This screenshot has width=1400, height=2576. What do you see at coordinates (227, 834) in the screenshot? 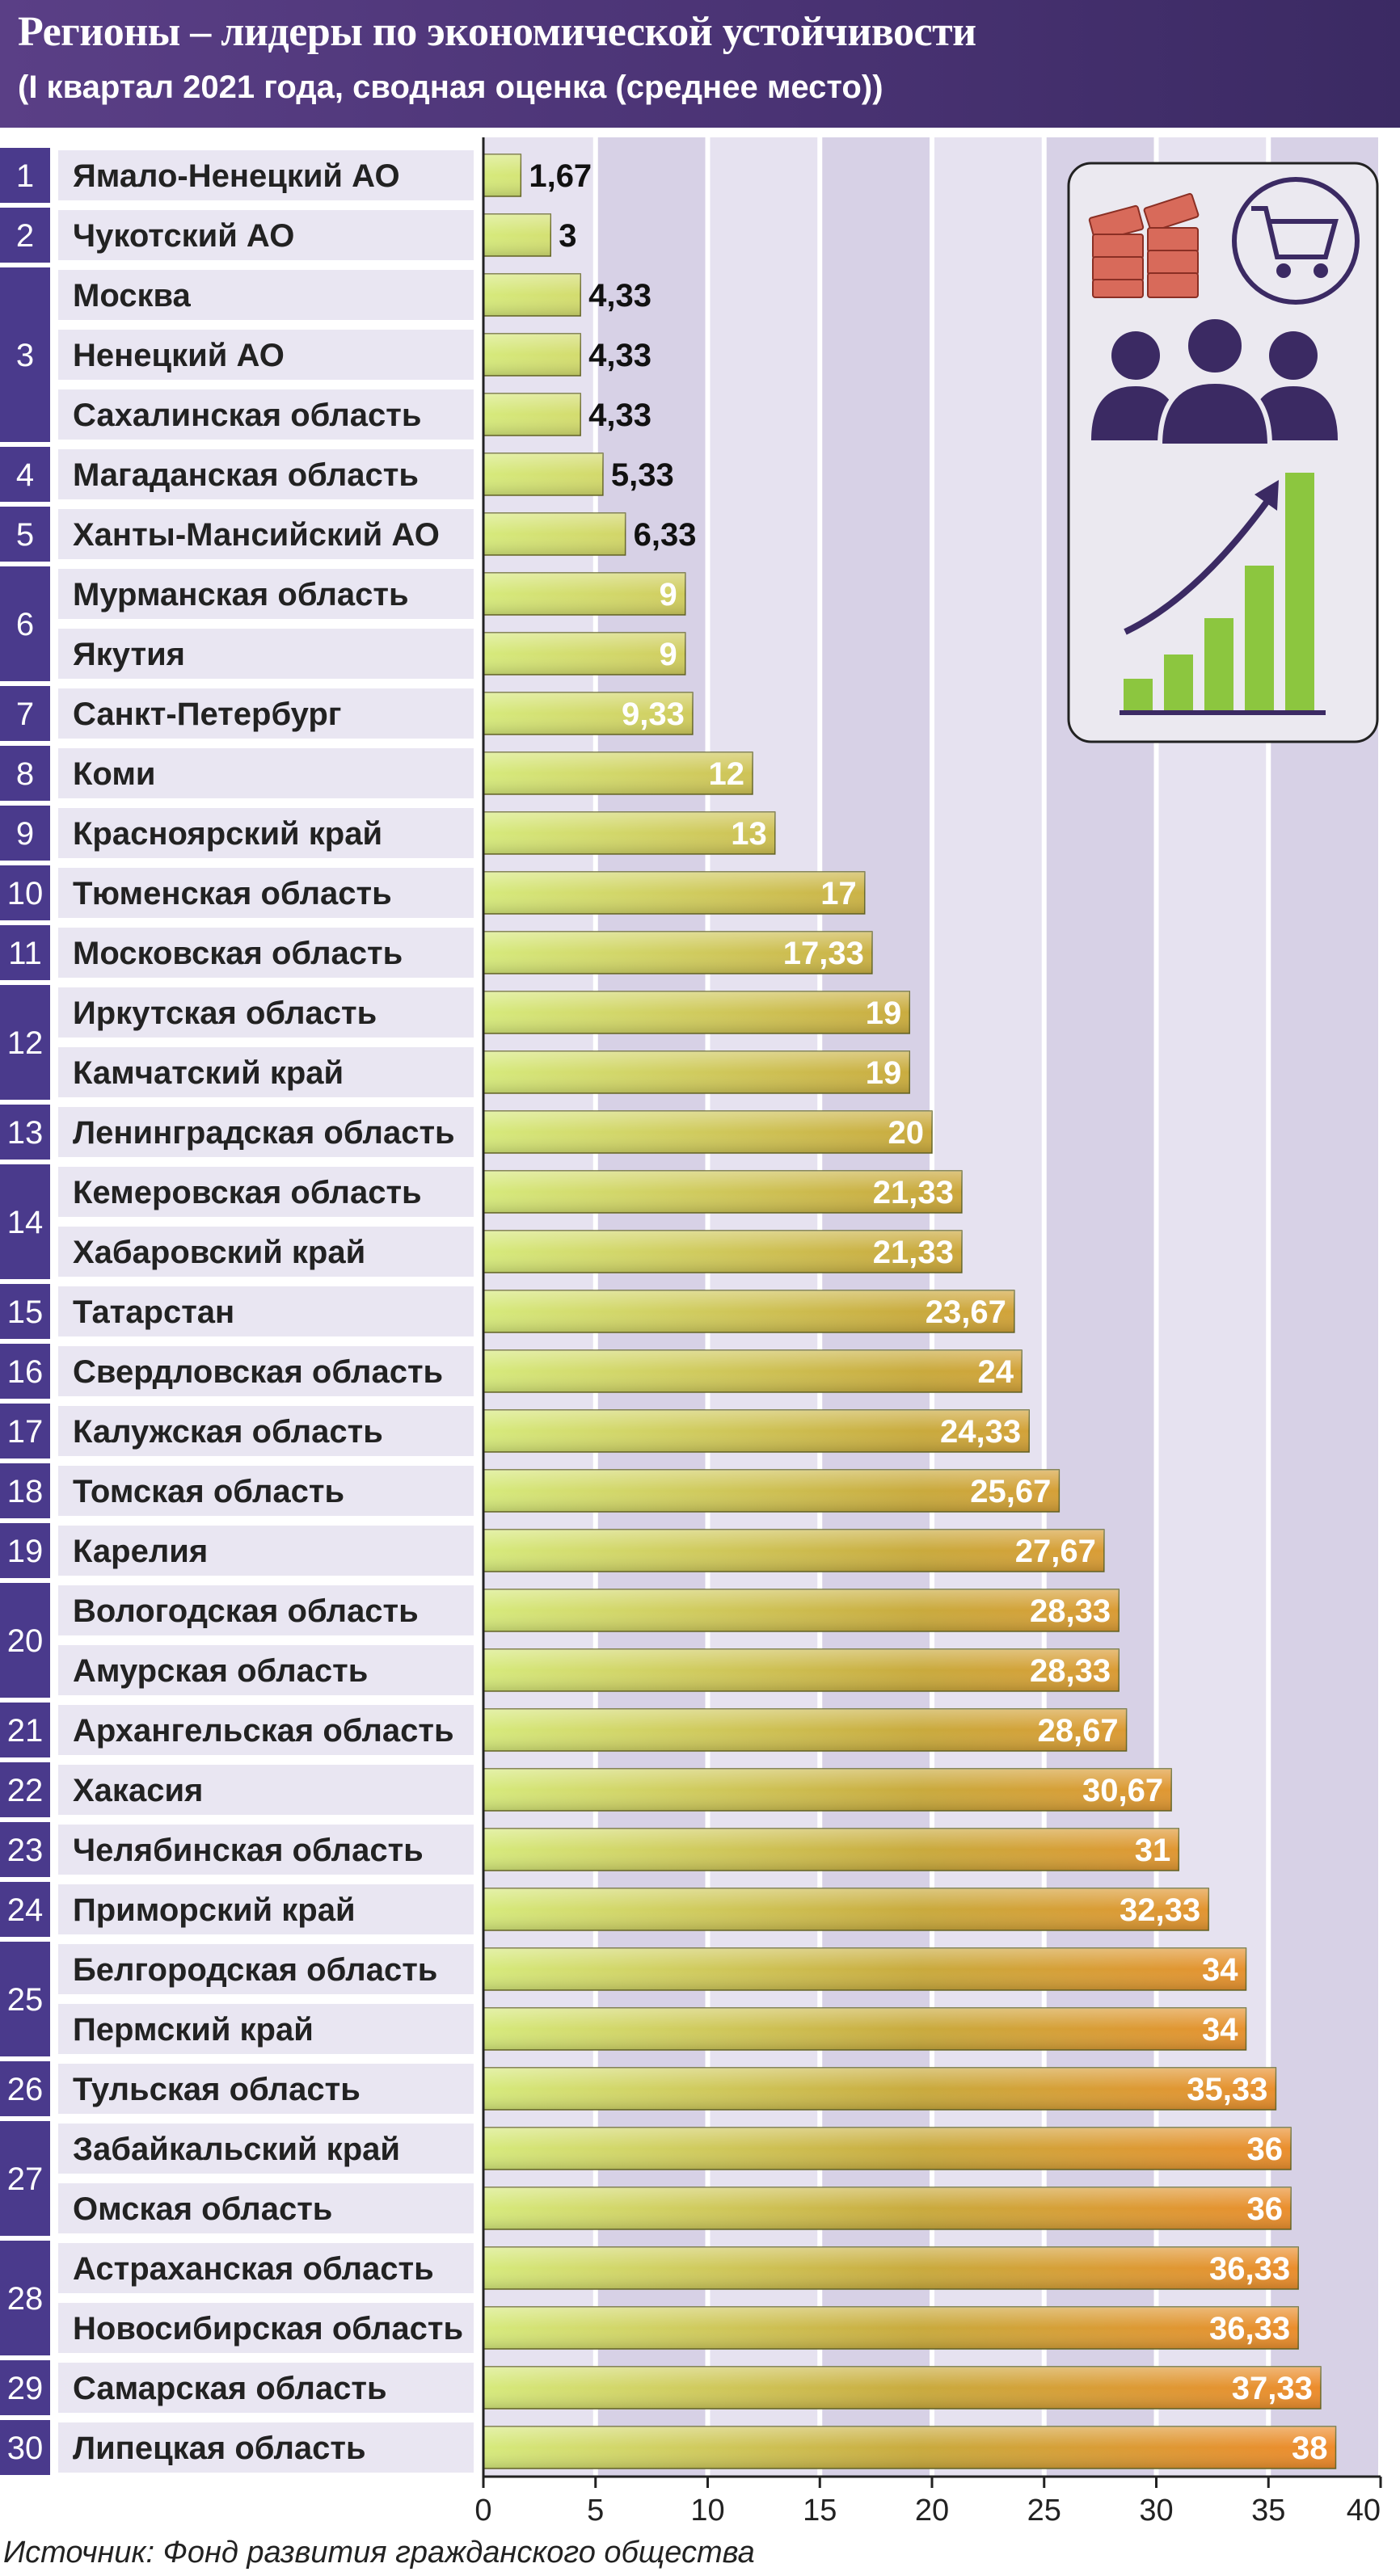
I see `region-name: Красноярский край` at bounding box center [227, 834].